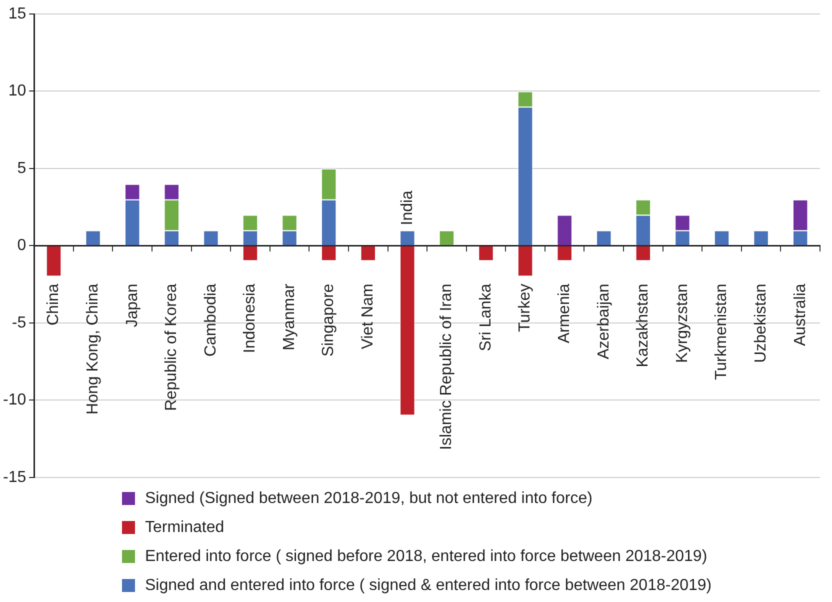  Describe the element at coordinates (721, 332) in the screenshot. I see `x-tick-label: Turkmenistan` at that location.